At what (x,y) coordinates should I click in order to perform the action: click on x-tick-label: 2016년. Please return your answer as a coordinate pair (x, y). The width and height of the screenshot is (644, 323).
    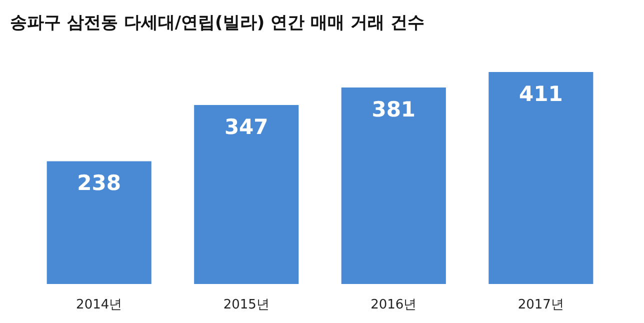
    Looking at the image, I should click on (393, 305).